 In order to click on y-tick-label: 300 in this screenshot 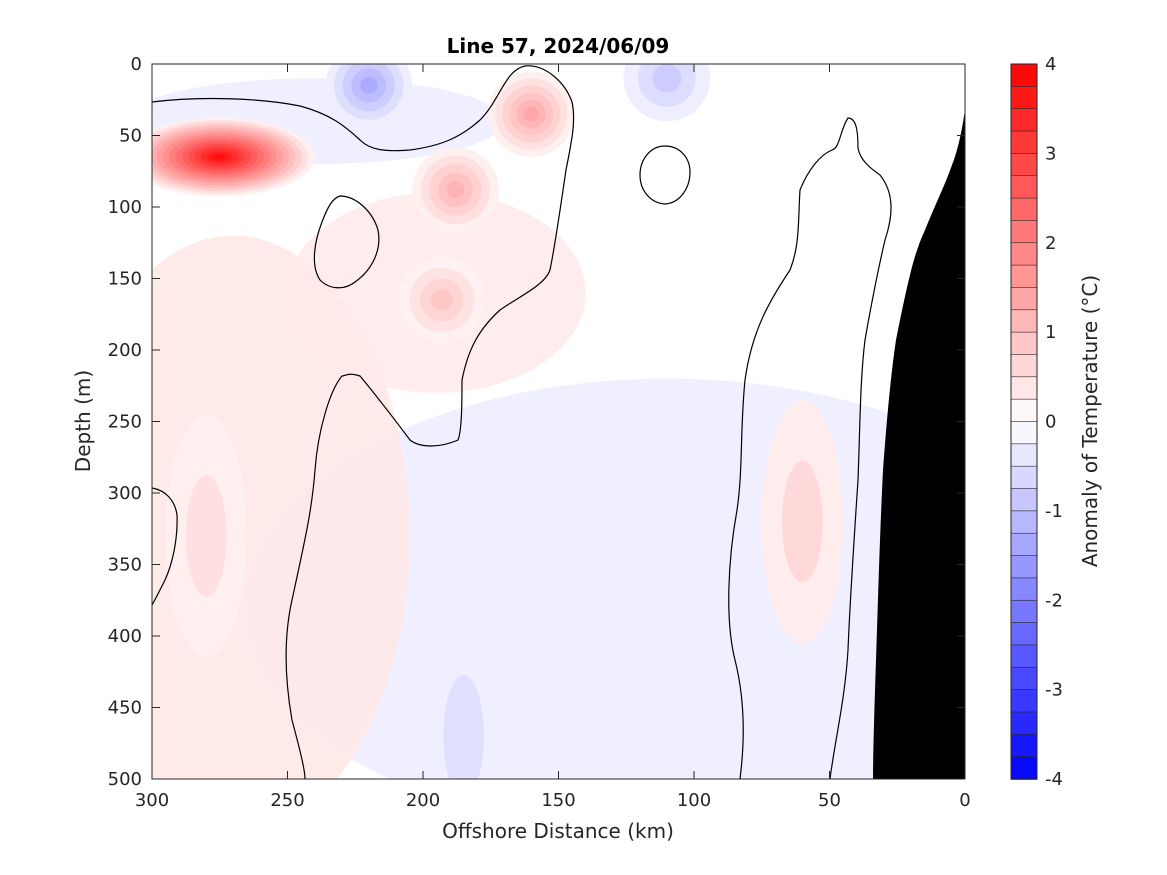, I will do `click(125, 493)`.